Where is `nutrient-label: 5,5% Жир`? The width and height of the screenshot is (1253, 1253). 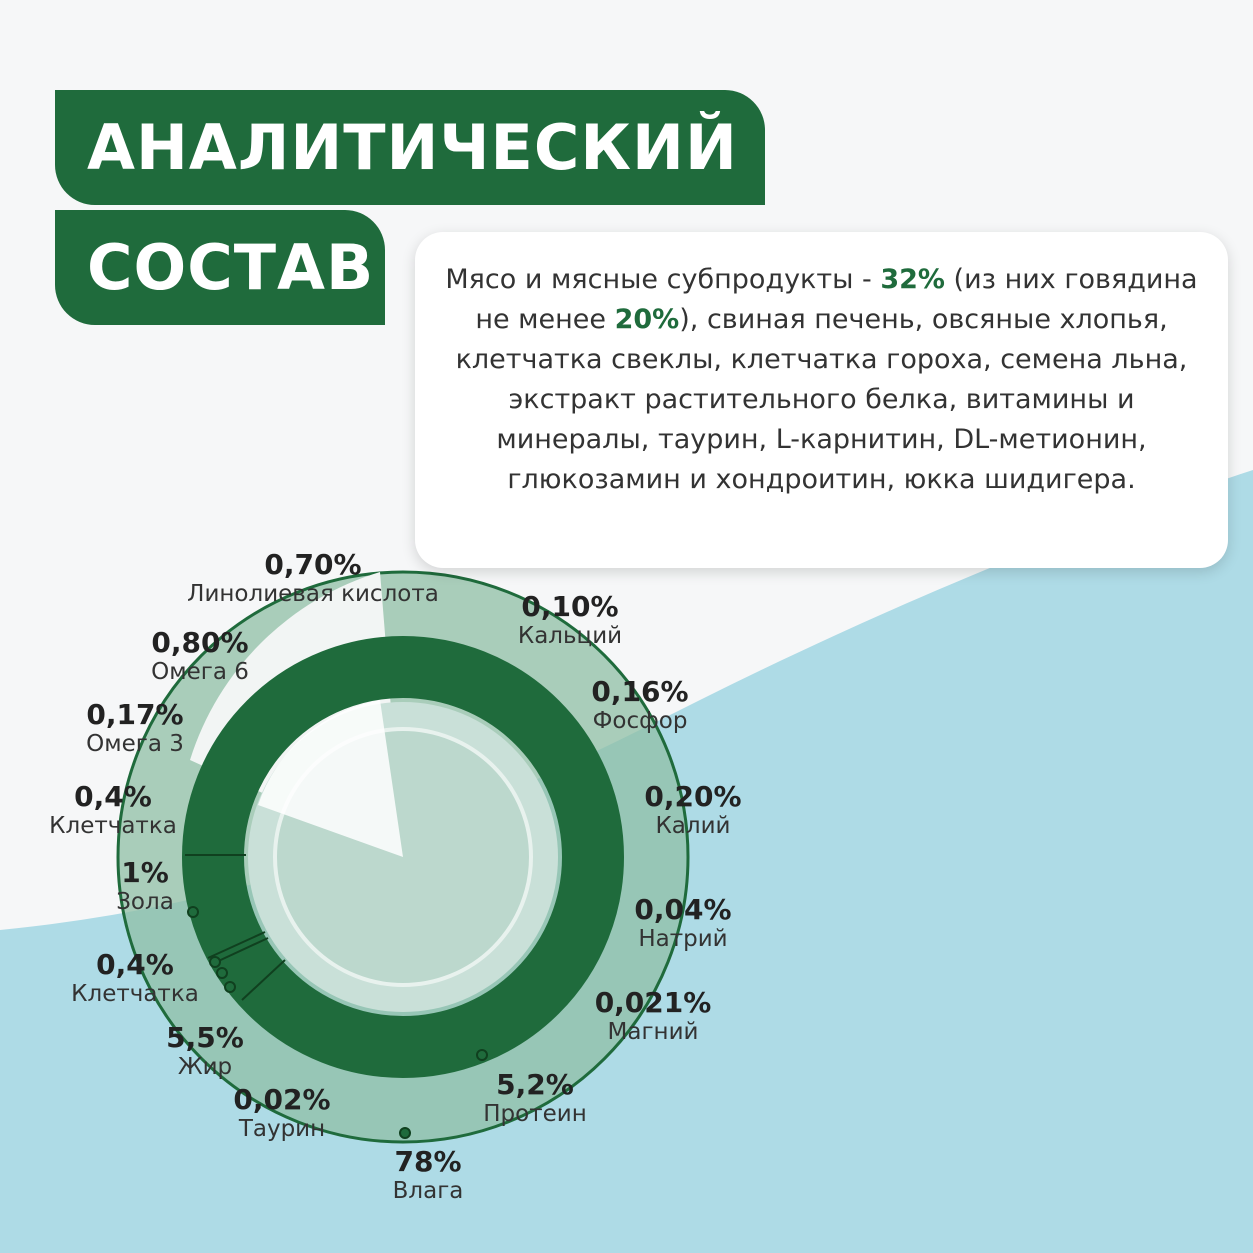 nutrient-label: 5,5% Жир is located at coordinates (205, 1051).